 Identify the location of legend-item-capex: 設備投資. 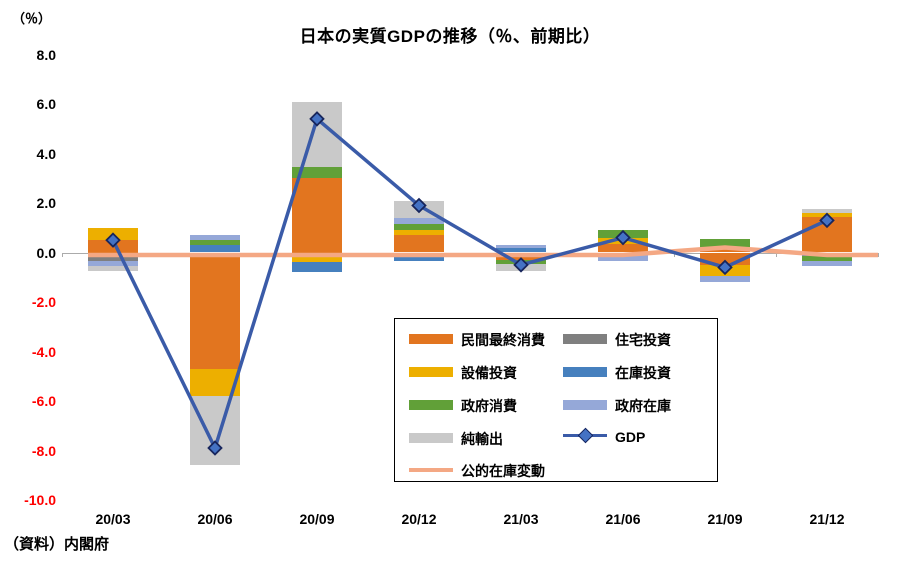
(484, 372).